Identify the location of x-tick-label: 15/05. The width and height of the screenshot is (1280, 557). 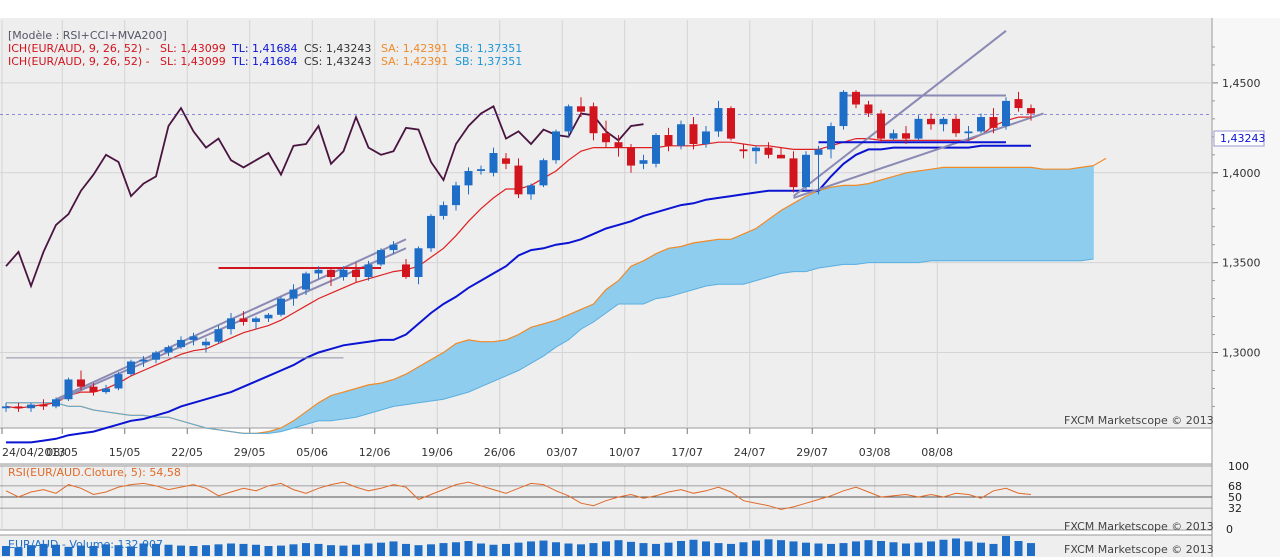
(125, 452).